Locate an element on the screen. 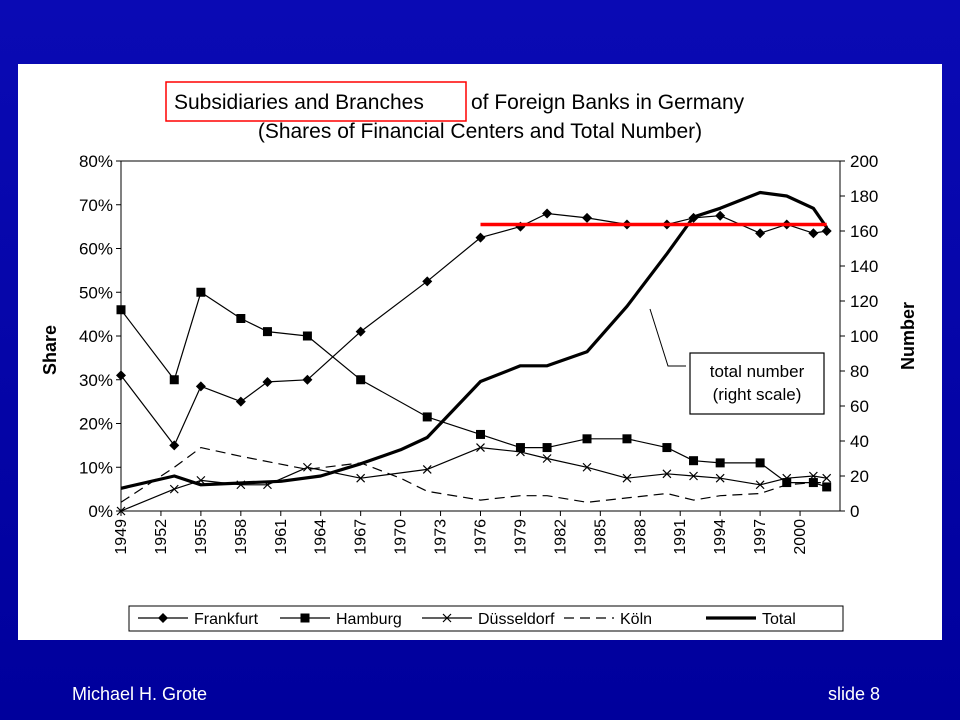 The image size is (960, 720). y2-tick-label: 100 is located at coordinates (864, 336).